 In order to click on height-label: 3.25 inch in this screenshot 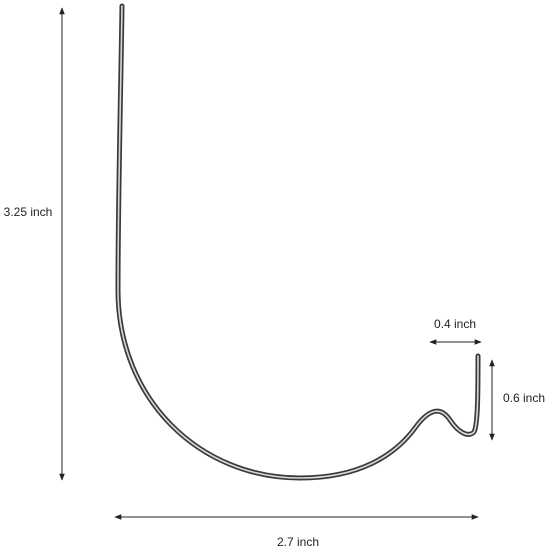, I will do `click(28, 212)`.